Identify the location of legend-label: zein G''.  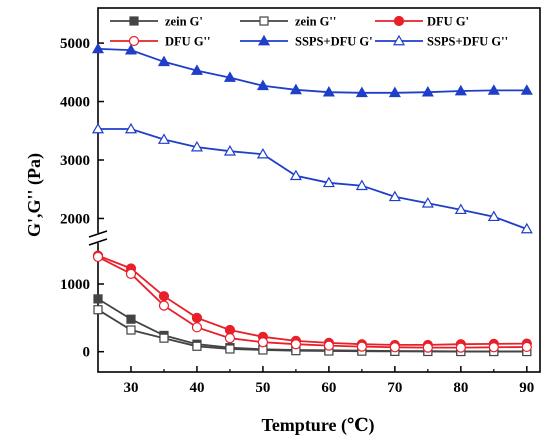
(315, 22).